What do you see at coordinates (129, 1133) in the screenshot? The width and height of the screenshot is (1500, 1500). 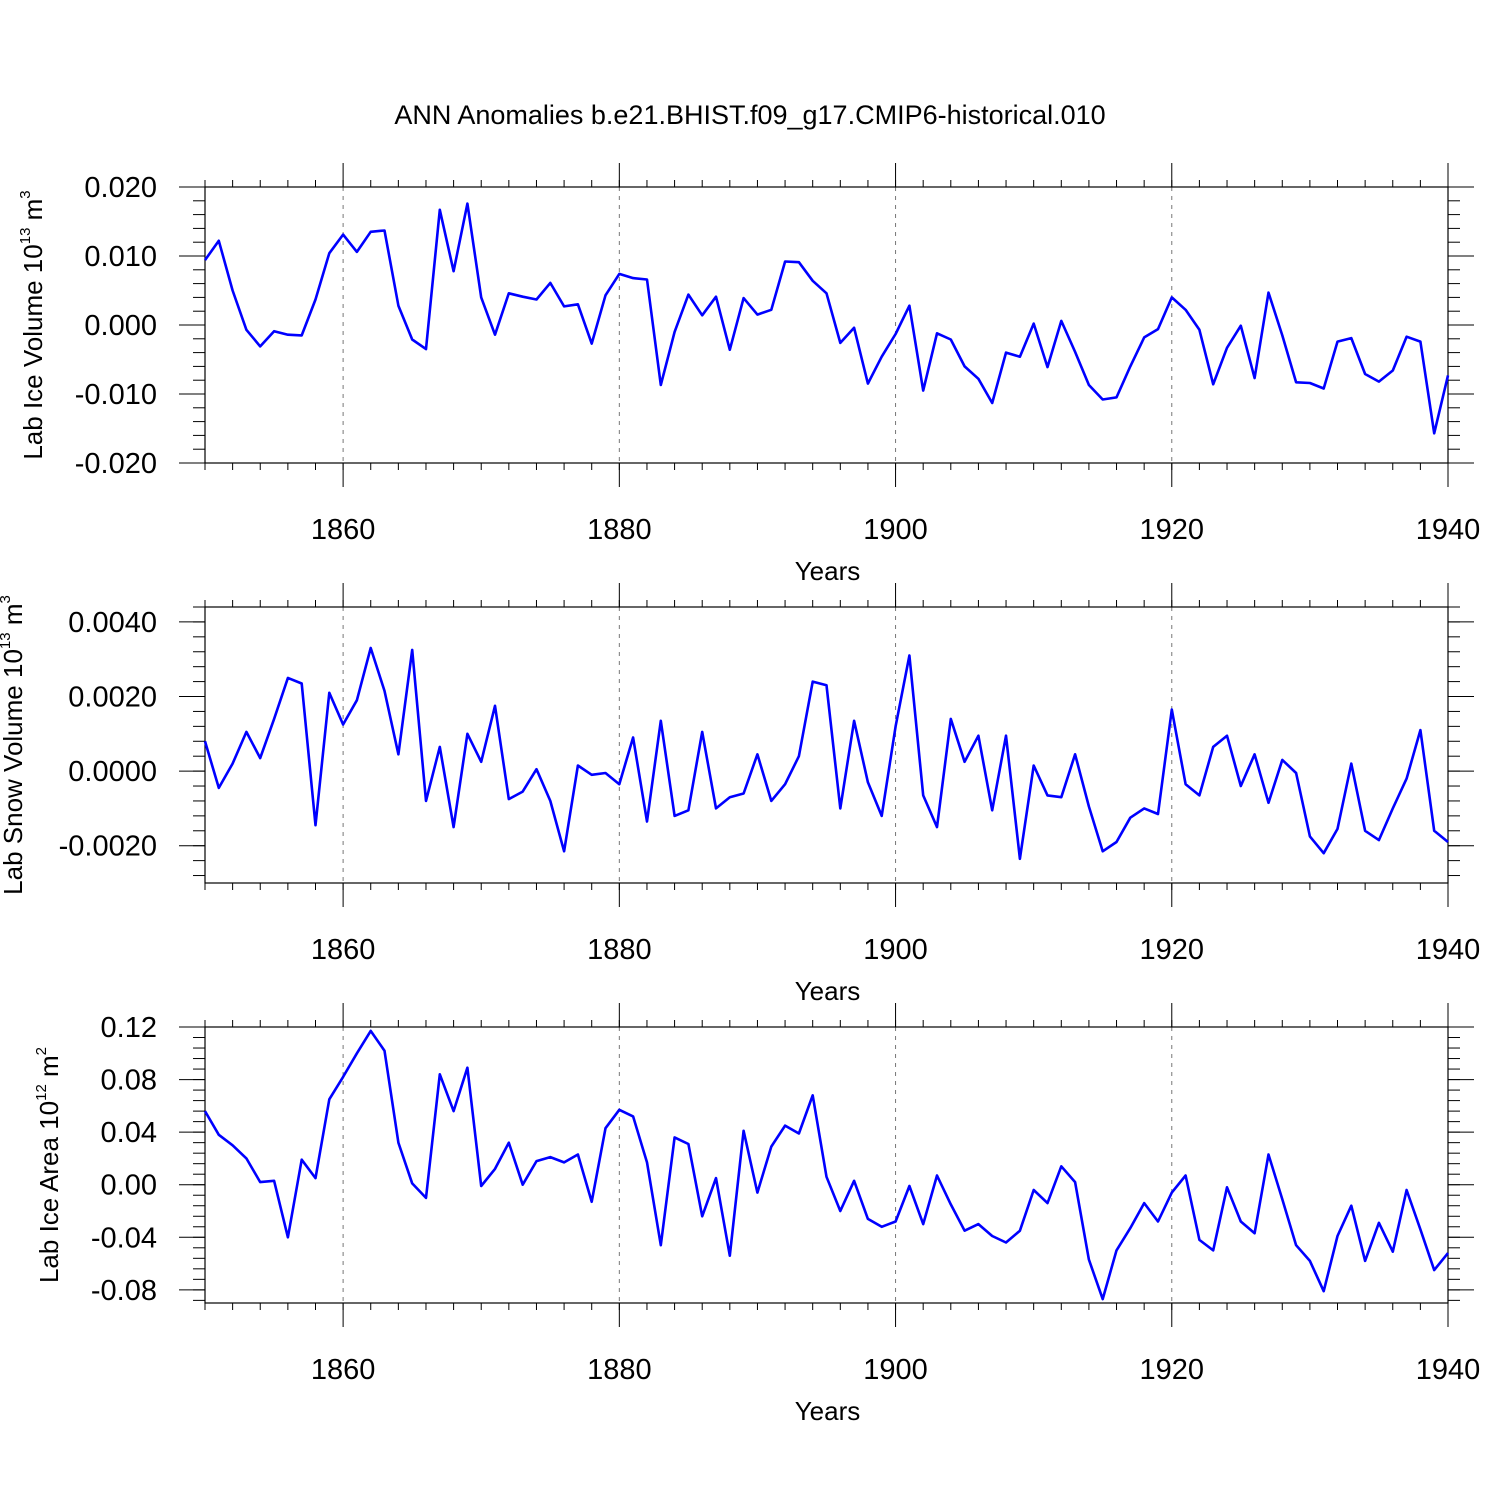 I see `y-tick-label: 0.04` at bounding box center [129, 1133].